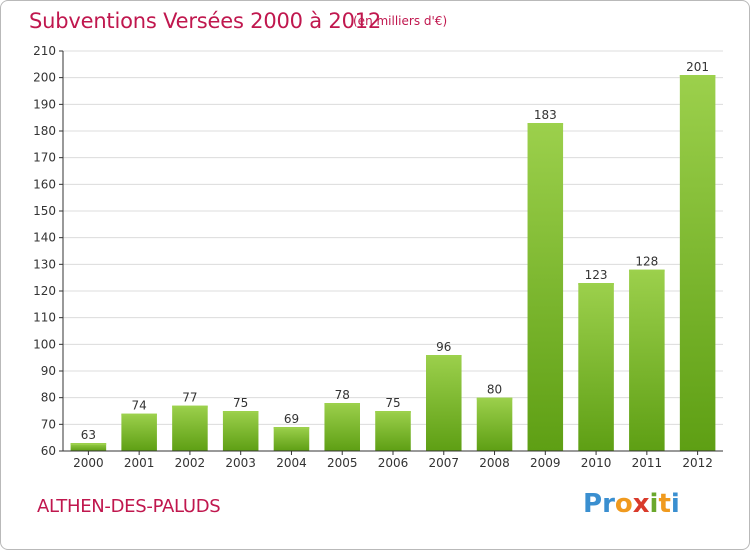  I want to click on y-tick-label: 160, so click(44, 184).